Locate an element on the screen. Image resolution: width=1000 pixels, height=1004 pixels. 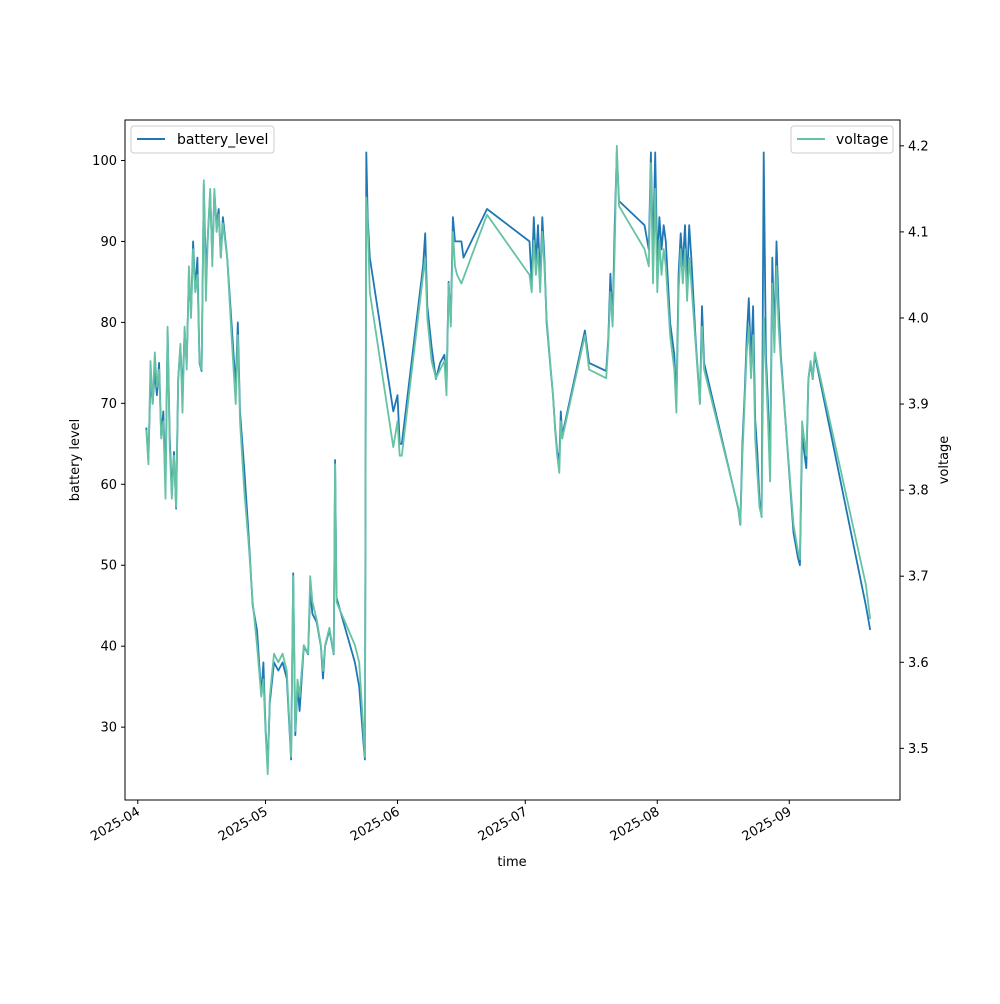
y-tick-label: 100 is located at coordinates (104, 161).